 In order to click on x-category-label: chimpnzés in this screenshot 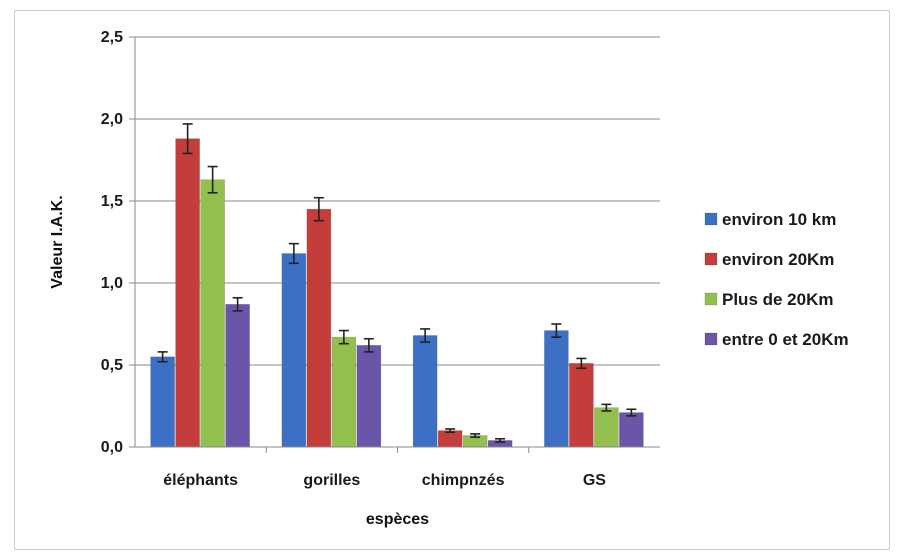, I will do `click(463, 480)`.